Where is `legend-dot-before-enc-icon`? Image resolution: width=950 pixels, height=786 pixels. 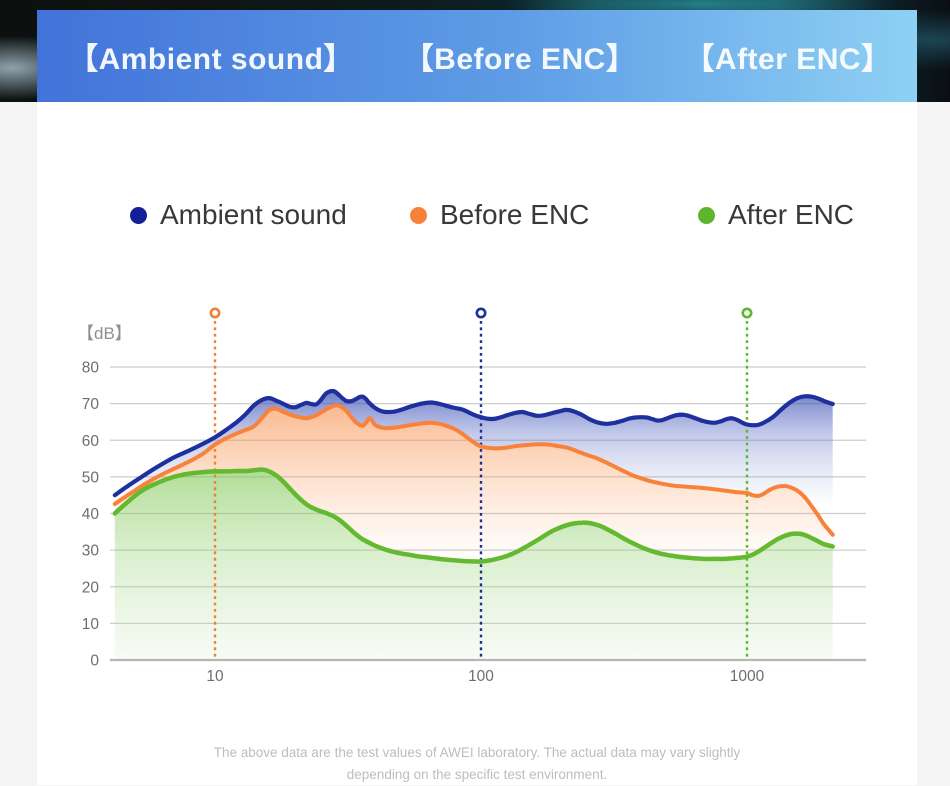
legend-dot-before-enc-icon is located at coordinates (418, 215).